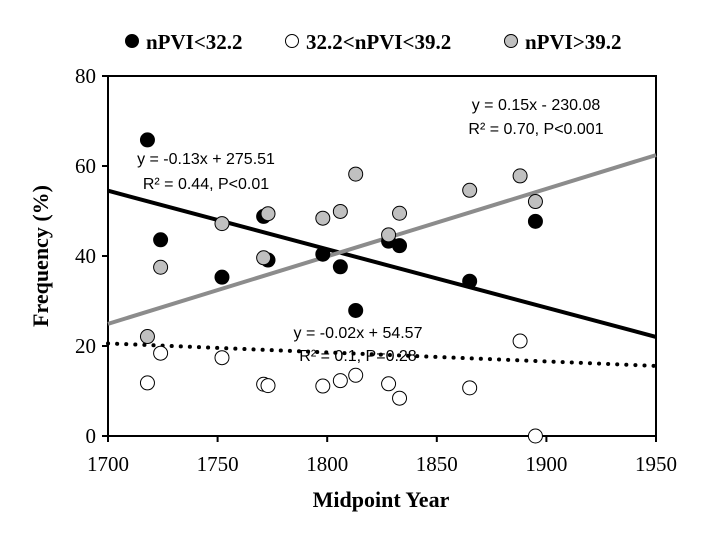 This screenshot has height=540, width=702. I want to click on y-tick-label: 40, so click(85, 256).